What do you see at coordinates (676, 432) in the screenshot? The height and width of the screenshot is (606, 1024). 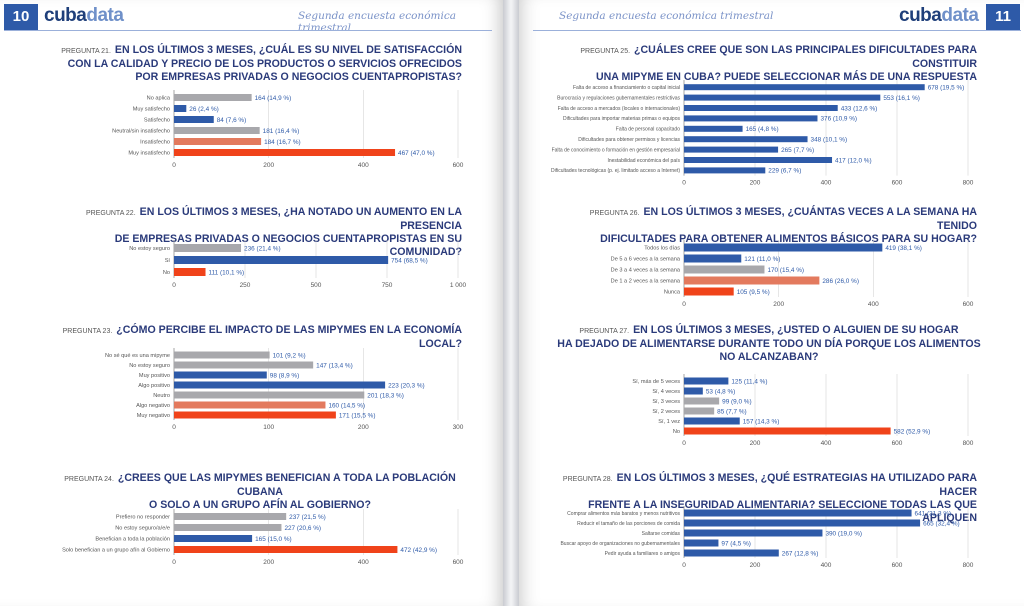 I see `category-label: No` at bounding box center [676, 432].